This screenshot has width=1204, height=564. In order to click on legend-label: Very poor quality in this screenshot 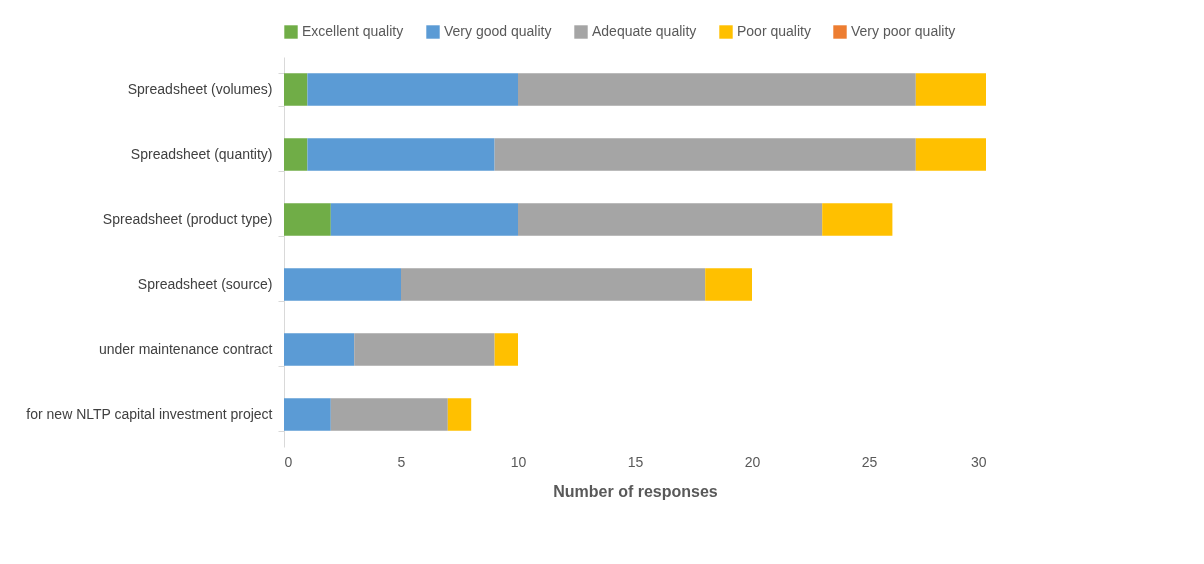, I will do `click(903, 31)`.